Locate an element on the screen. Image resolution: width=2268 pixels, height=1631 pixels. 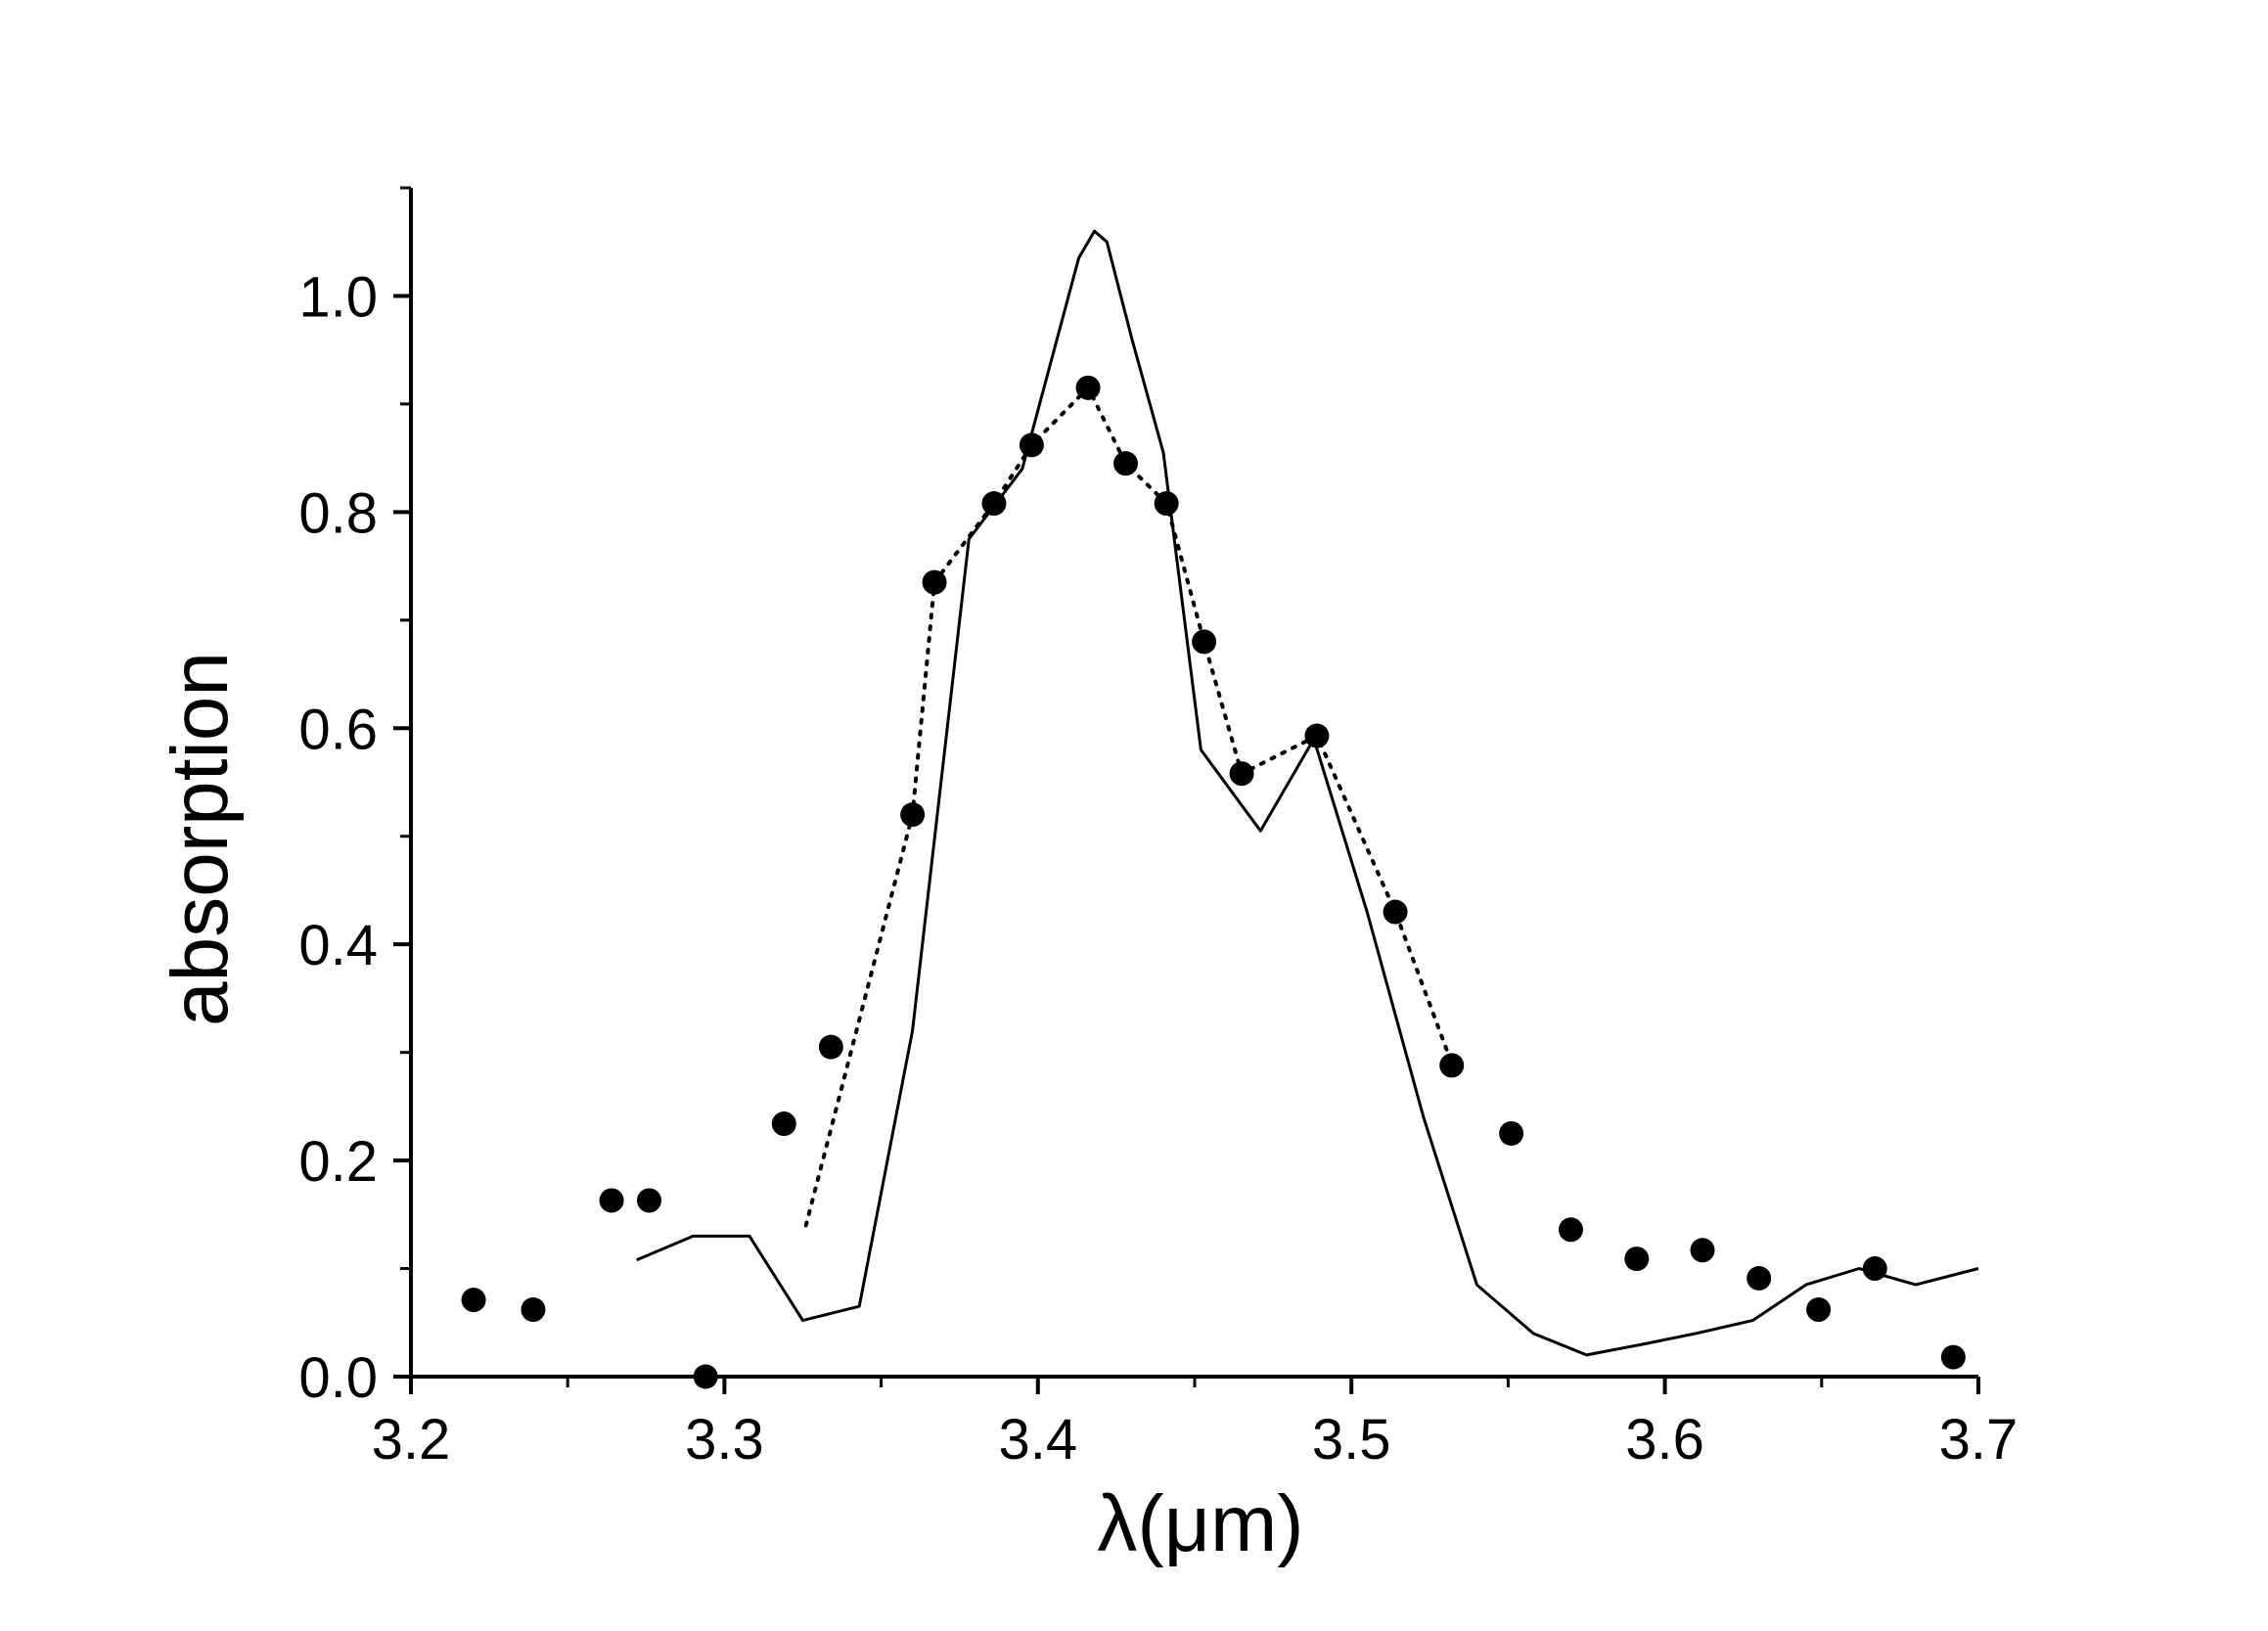
x-tick-label: 3.3 is located at coordinates (724, 1440).